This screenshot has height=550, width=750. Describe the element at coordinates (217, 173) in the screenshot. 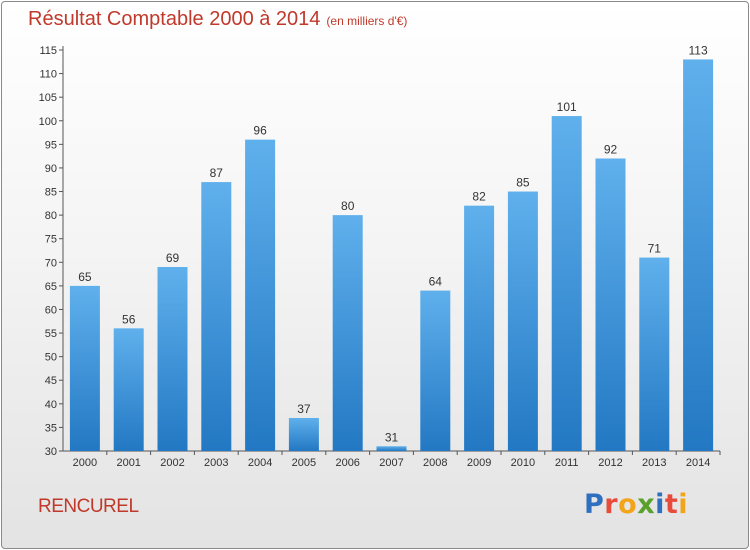

I see `data-label: 87` at that location.